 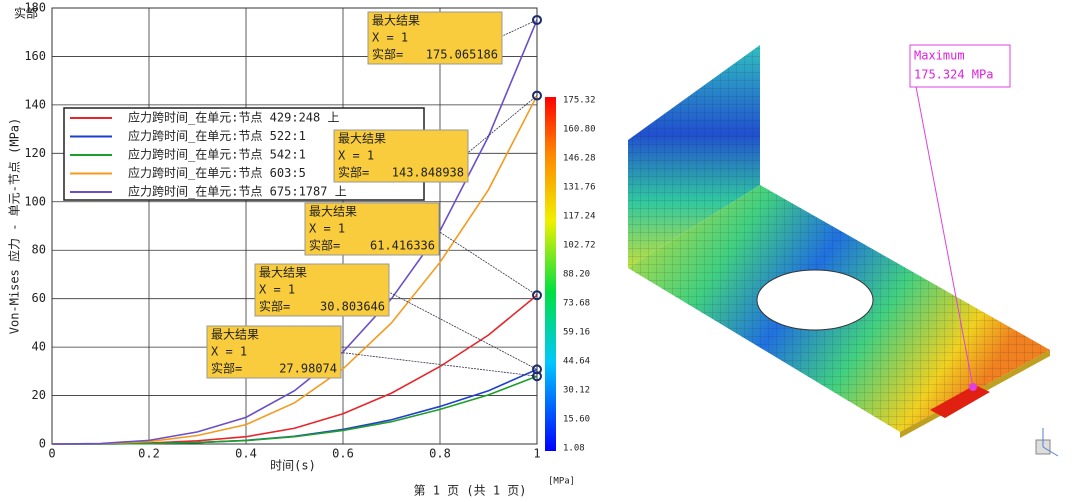 I want to click on y-tick-label: 80, so click(x=39, y=250).